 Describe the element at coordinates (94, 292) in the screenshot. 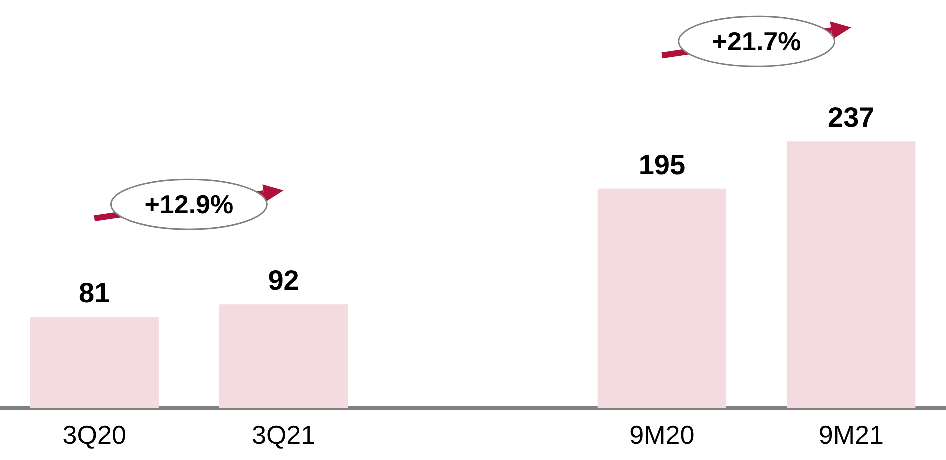

I see `data-label: 81` at that location.